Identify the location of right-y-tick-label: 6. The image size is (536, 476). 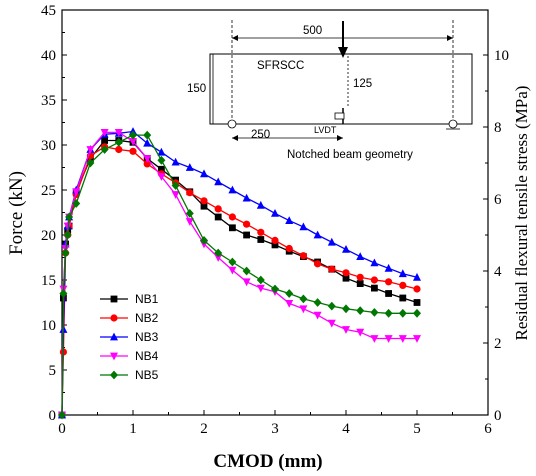
(498, 200).